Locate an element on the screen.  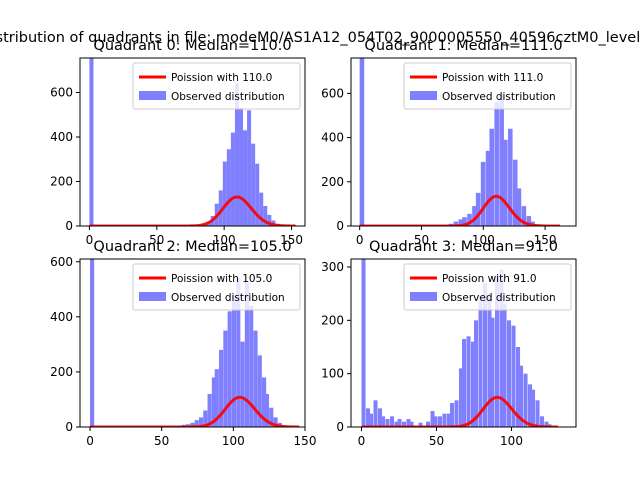
legend-label-poisson: Poission with 105.0 is located at coordinates (221, 279).